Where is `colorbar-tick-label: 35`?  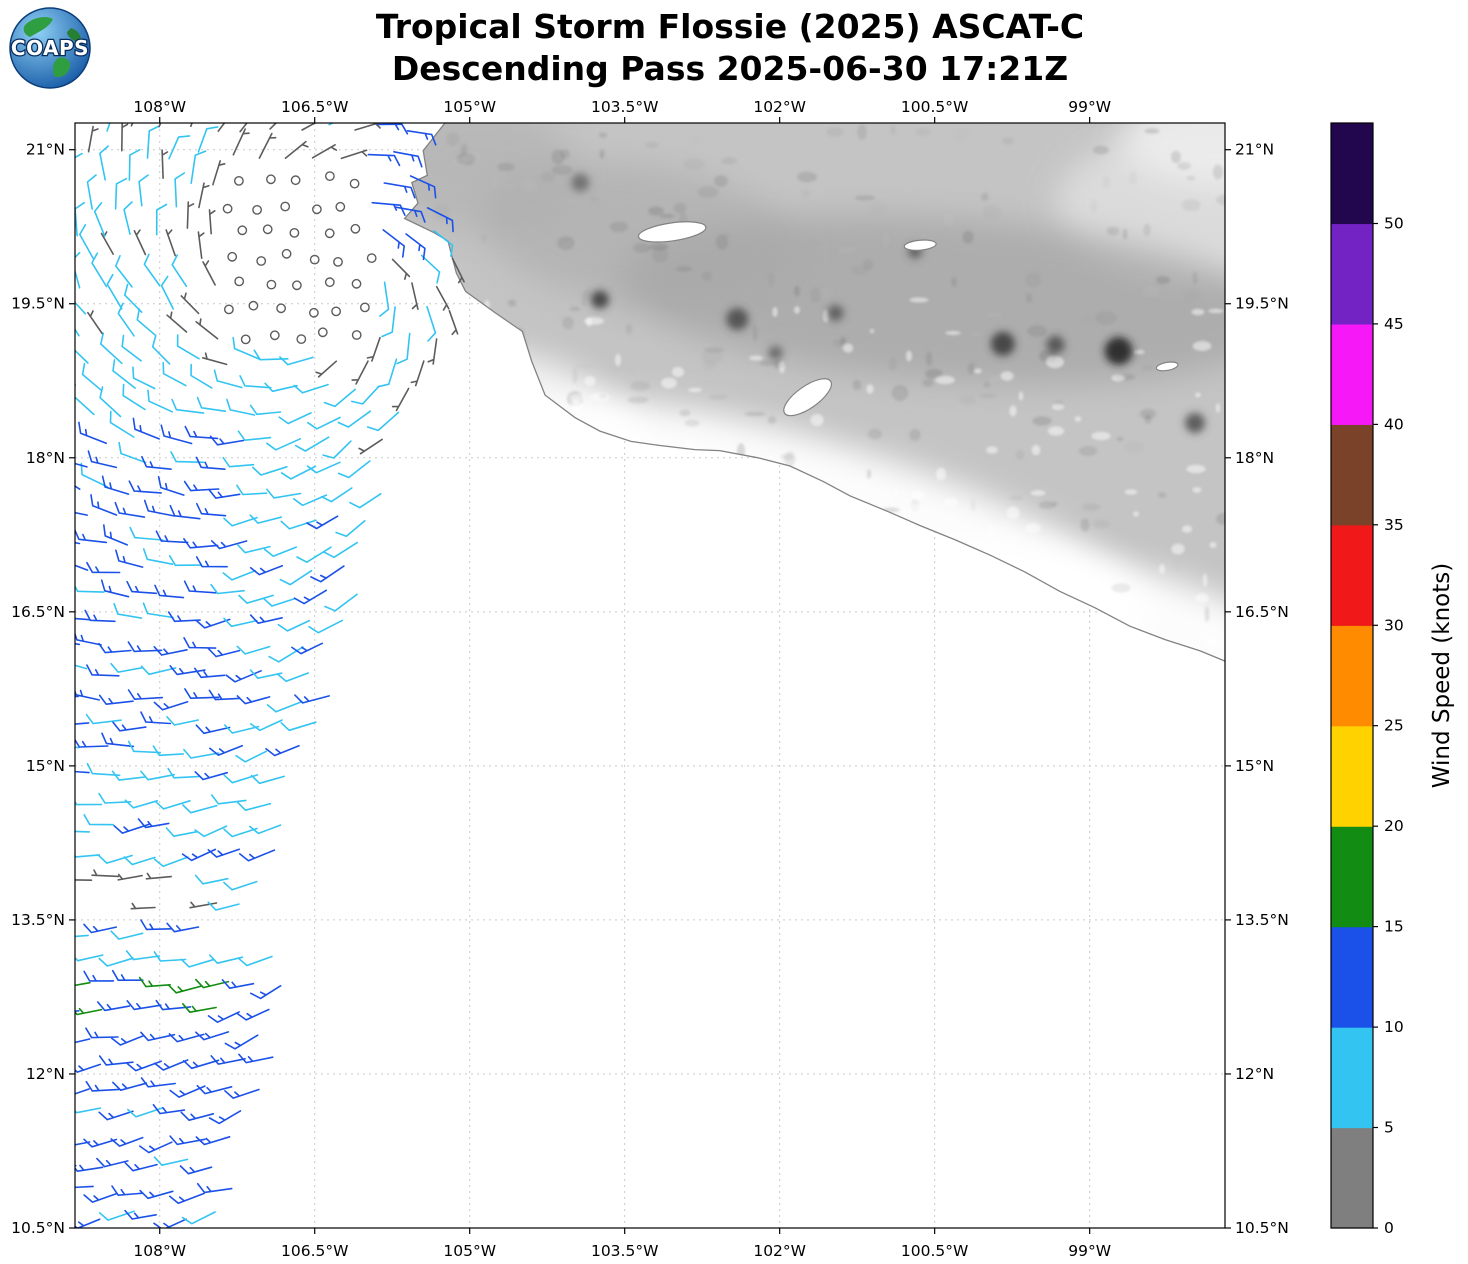 colorbar-tick-label: 35 is located at coordinates (1394, 525).